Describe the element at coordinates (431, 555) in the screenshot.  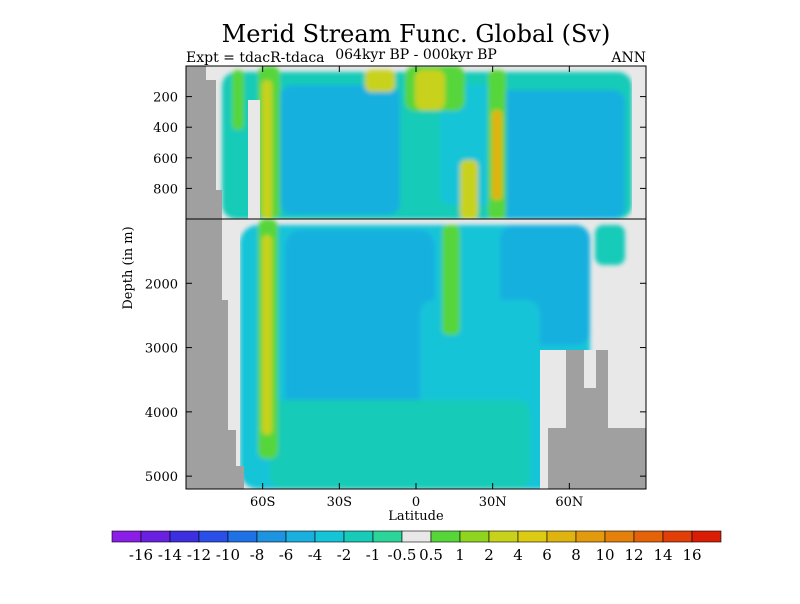
I see `colorbar-label: 0.5` at that location.